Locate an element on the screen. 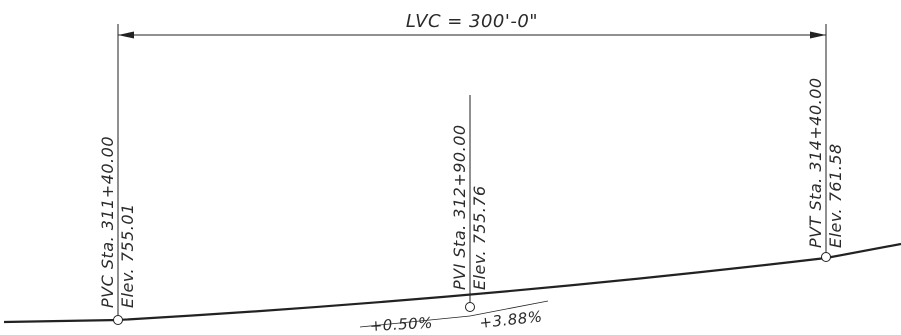 The image size is (901, 335). lvc-arrow-right is located at coordinates (818, 35).